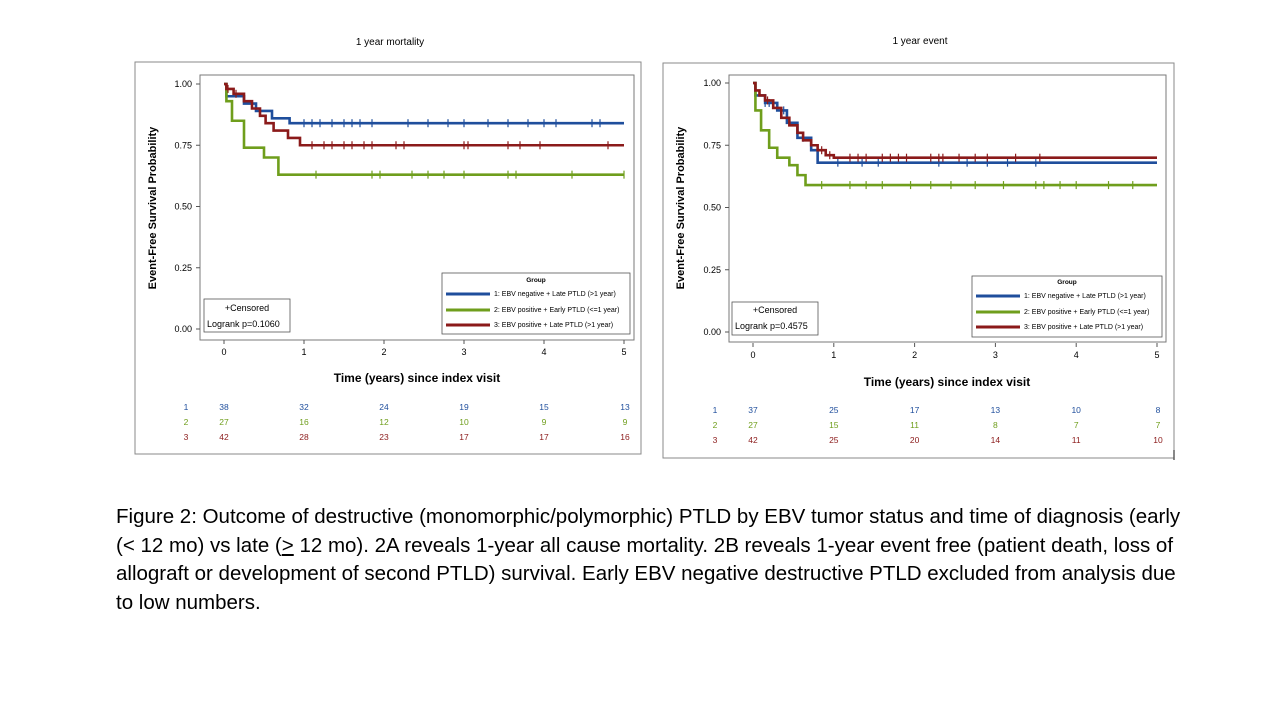  Describe the element at coordinates (407, 422) in the screenshot. I see `chart-a-risk-table: 1 38 32 24 19 15 13 2 27 16 12 10 9 9 3 42 28 23 17 17 16` at that location.